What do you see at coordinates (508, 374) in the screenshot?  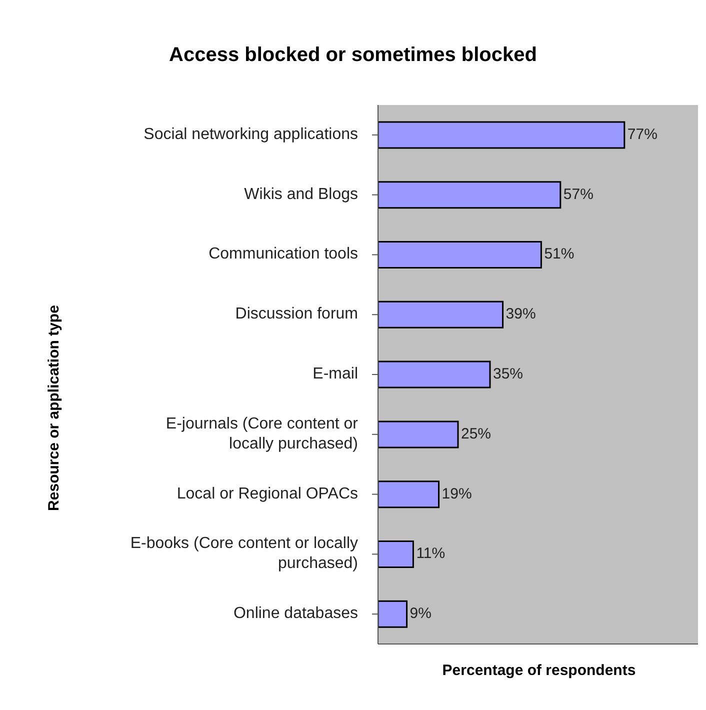 I see `data-label: 35%` at bounding box center [508, 374].